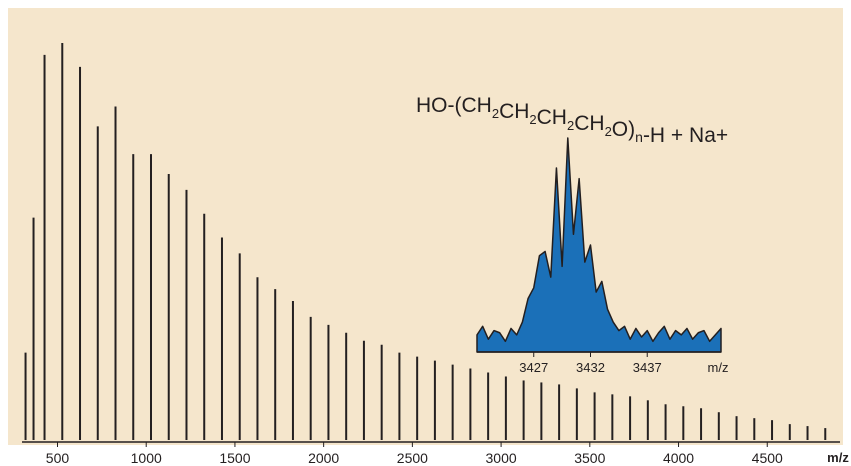 Image resolution: width=851 pixels, height=466 pixels. Describe the element at coordinates (718, 367) in the screenshot. I see `inset-x-axis-label: m/z` at that location.